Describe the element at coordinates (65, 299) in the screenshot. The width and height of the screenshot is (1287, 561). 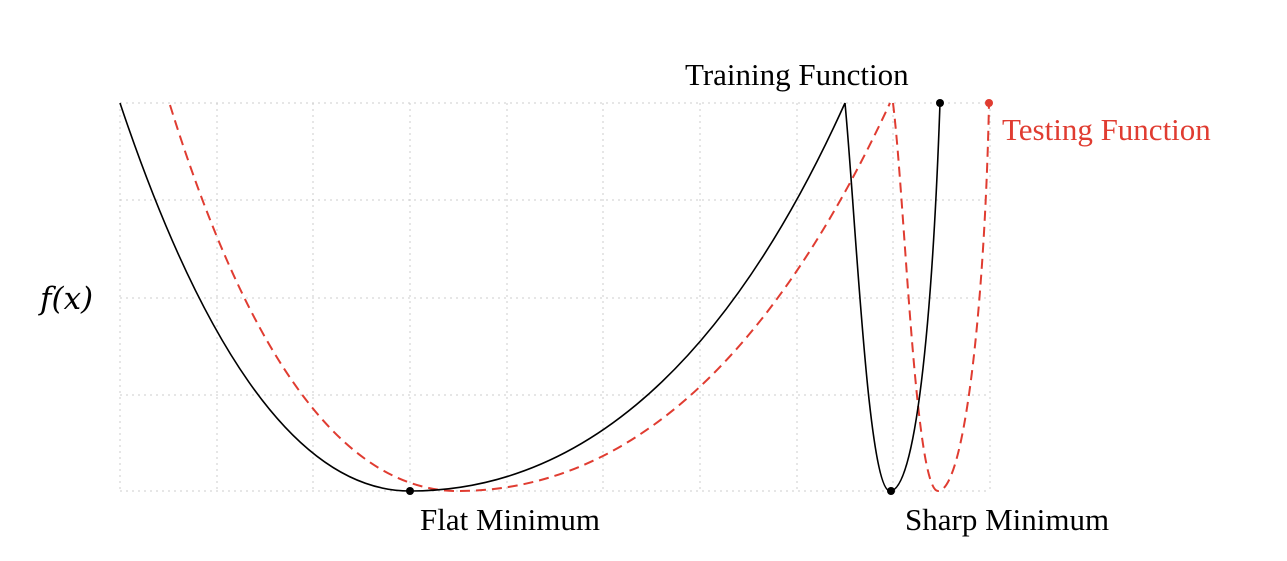
I see `y-axis-label: f(x)` at that location.